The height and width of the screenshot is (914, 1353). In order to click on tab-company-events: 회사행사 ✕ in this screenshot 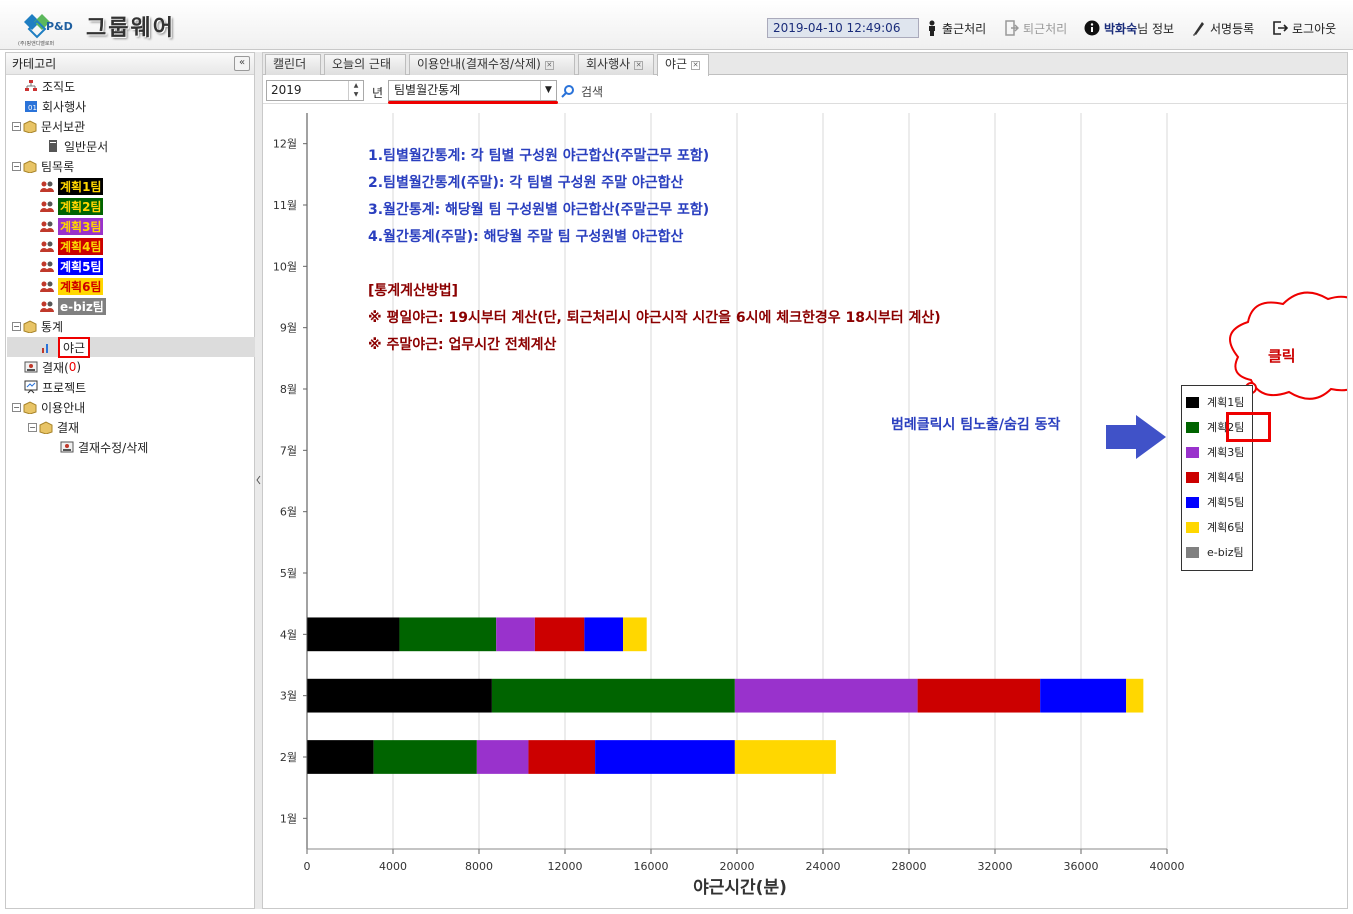, I will do `click(616, 64)`.